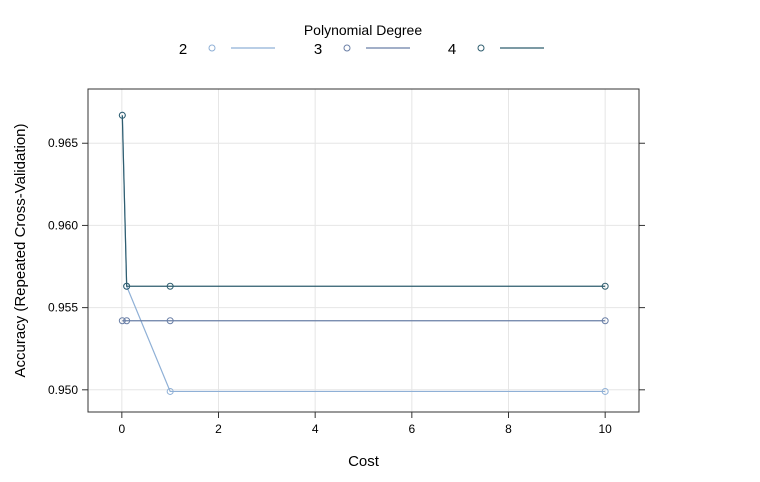 This screenshot has width=760, height=482. Describe the element at coordinates (20, 250) in the screenshot. I see `y-axis-title: Accuracy (Repeated Cross-Validation)` at that location.